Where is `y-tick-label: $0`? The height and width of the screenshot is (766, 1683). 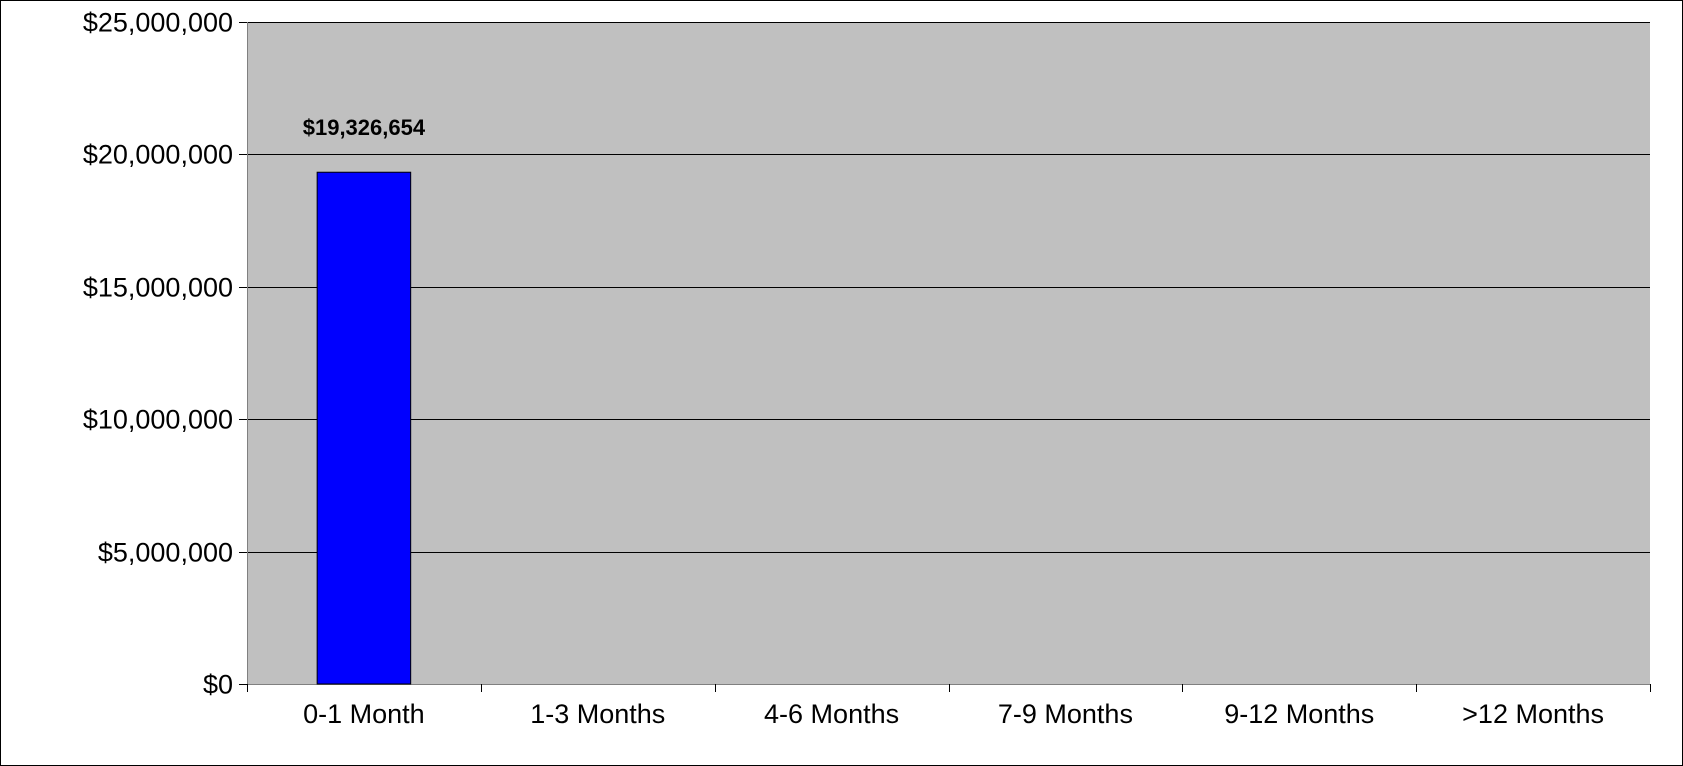 y-tick-label: $0 is located at coordinates (218, 685).